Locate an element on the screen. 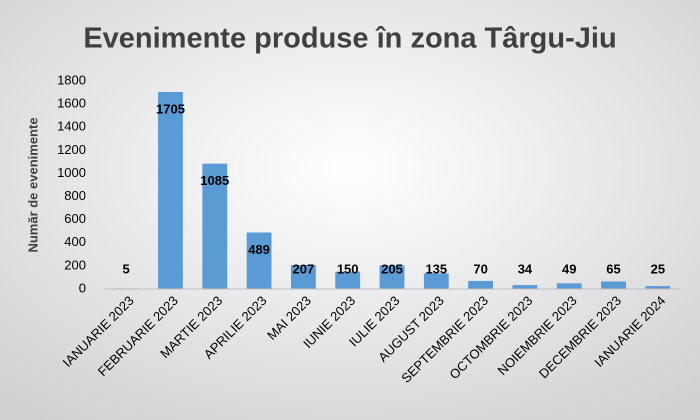 This screenshot has width=700, height=420. y-tick-label: 1200 is located at coordinates (71, 149).